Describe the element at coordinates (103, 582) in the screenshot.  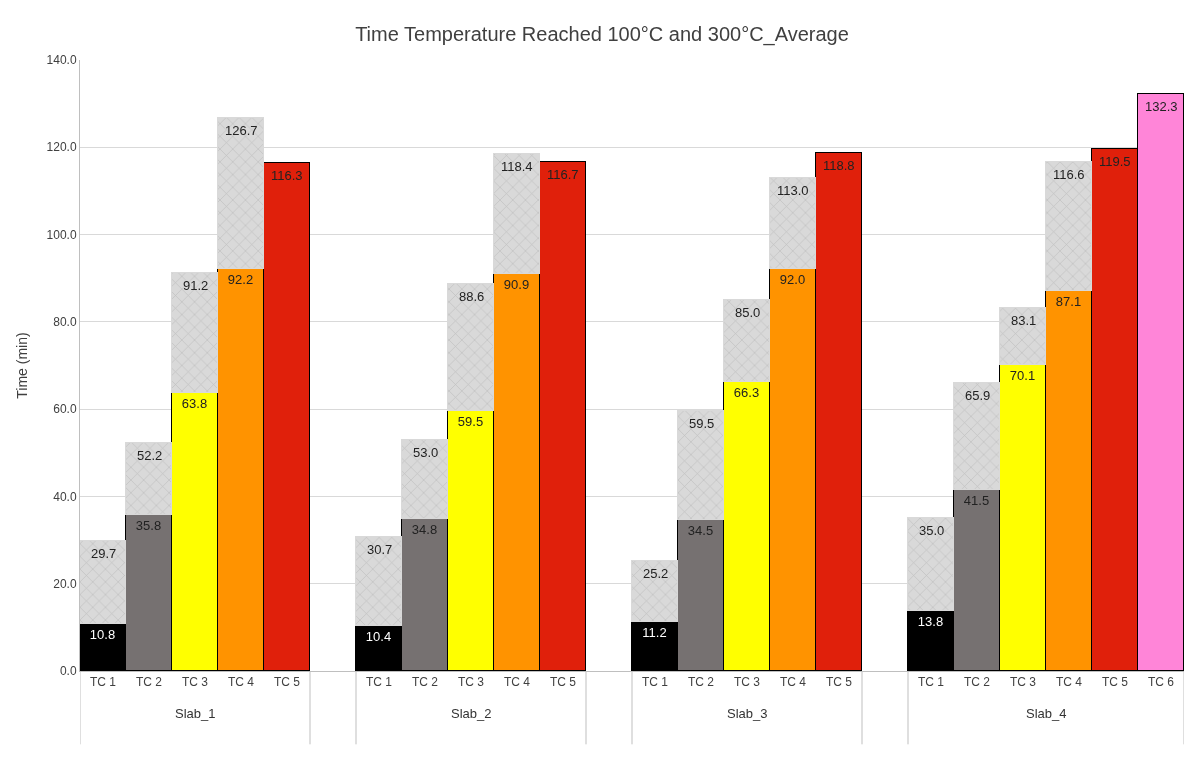
I see `bar` at that location.